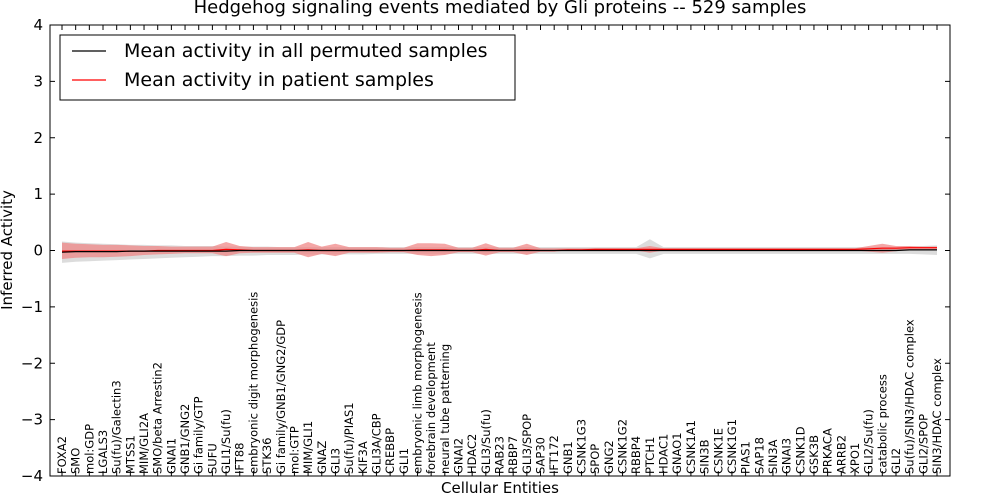 Image resolution: width=1000 pixels, height=500 pixels. I want to click on legend-box, so click(287, 67).